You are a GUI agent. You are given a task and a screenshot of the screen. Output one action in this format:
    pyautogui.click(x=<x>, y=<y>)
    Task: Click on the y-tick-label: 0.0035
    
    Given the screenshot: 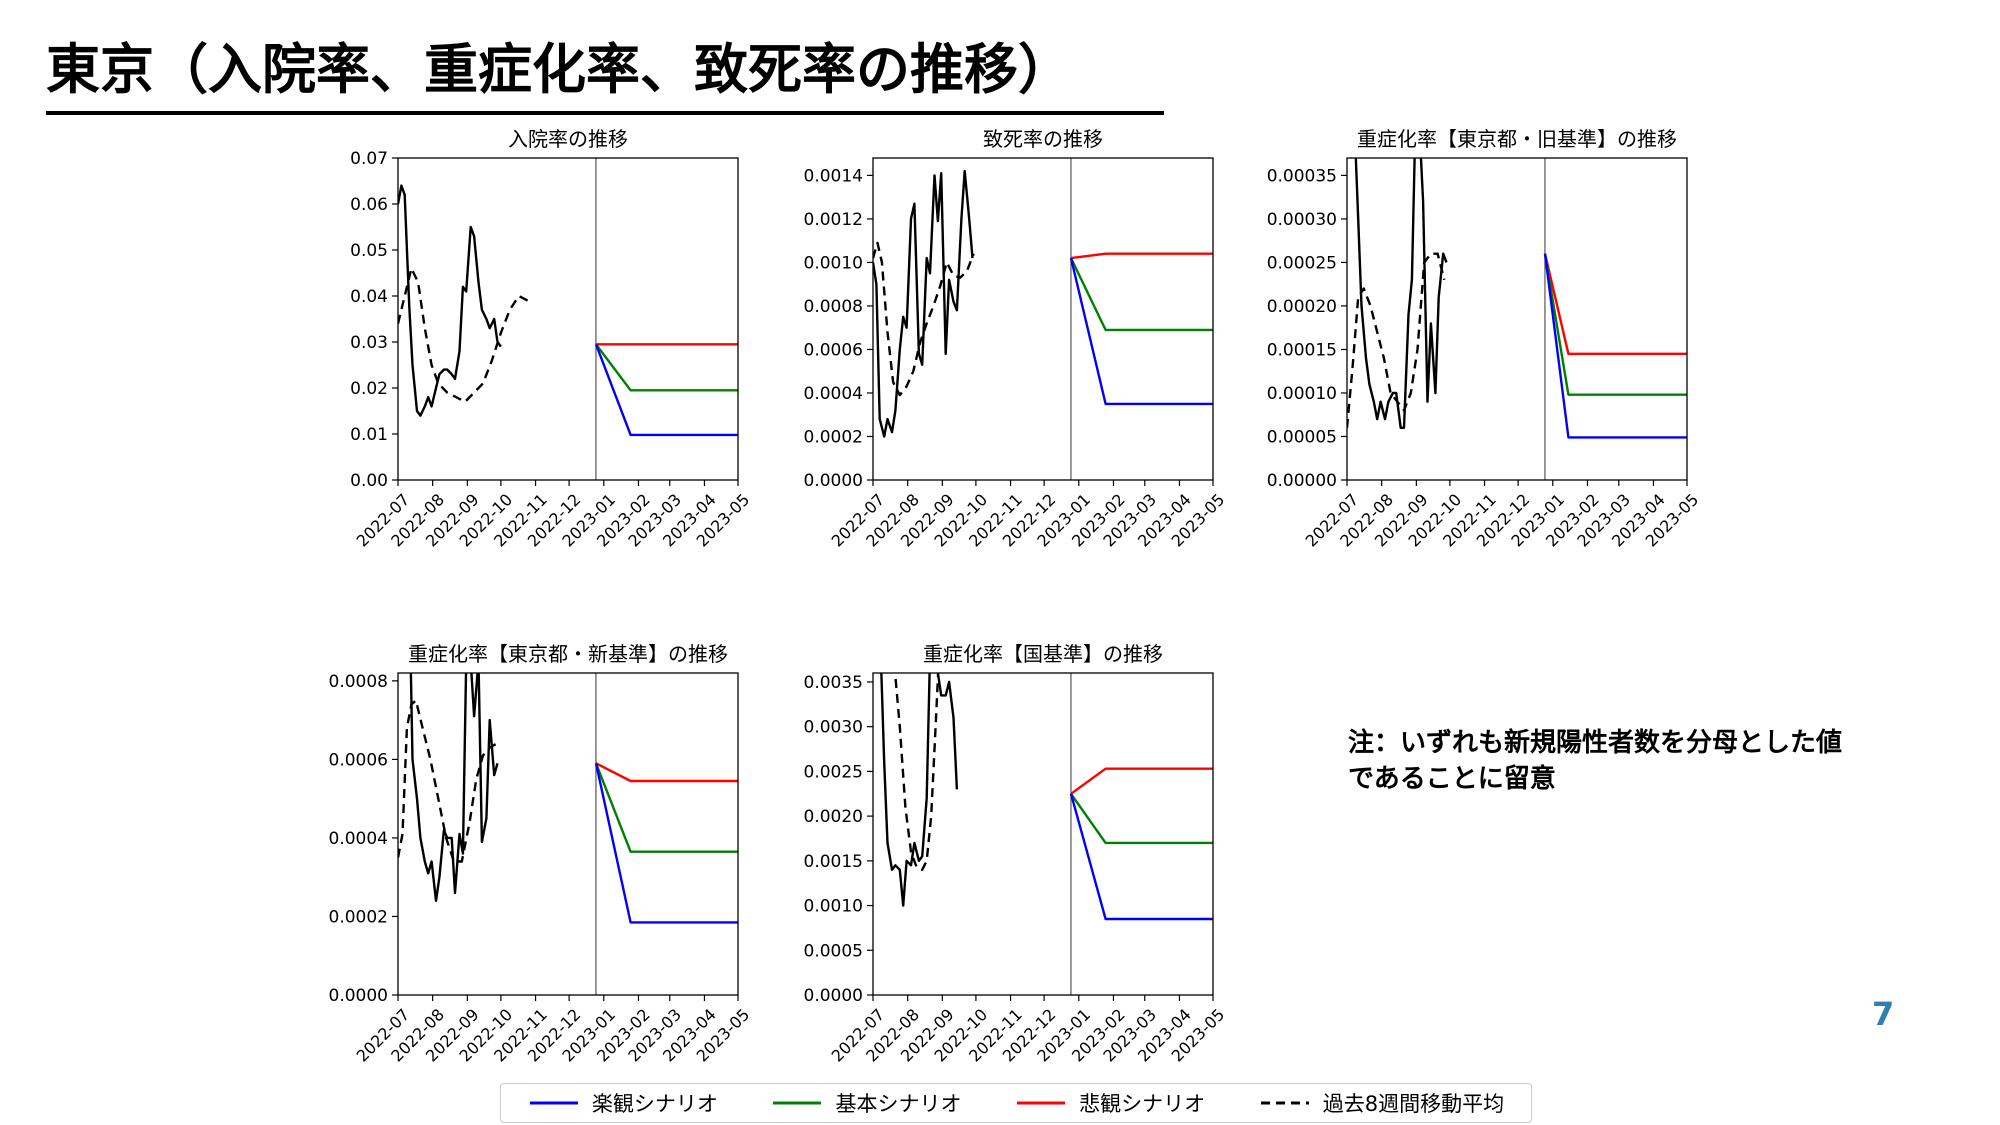 What is the action you would take?
    pyautogui.click(x=833, y=683)
    